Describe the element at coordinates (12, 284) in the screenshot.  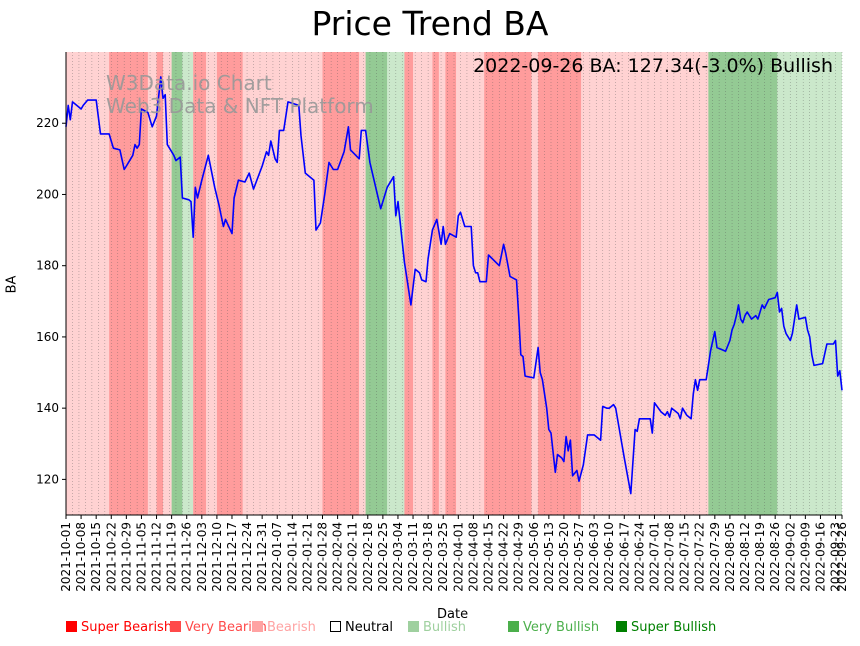
I see `y-axis-label: BA` at that location.